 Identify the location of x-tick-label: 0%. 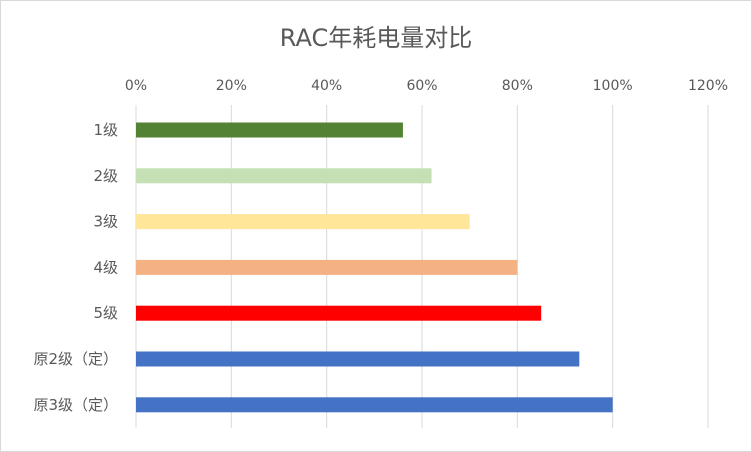
(136, 86).